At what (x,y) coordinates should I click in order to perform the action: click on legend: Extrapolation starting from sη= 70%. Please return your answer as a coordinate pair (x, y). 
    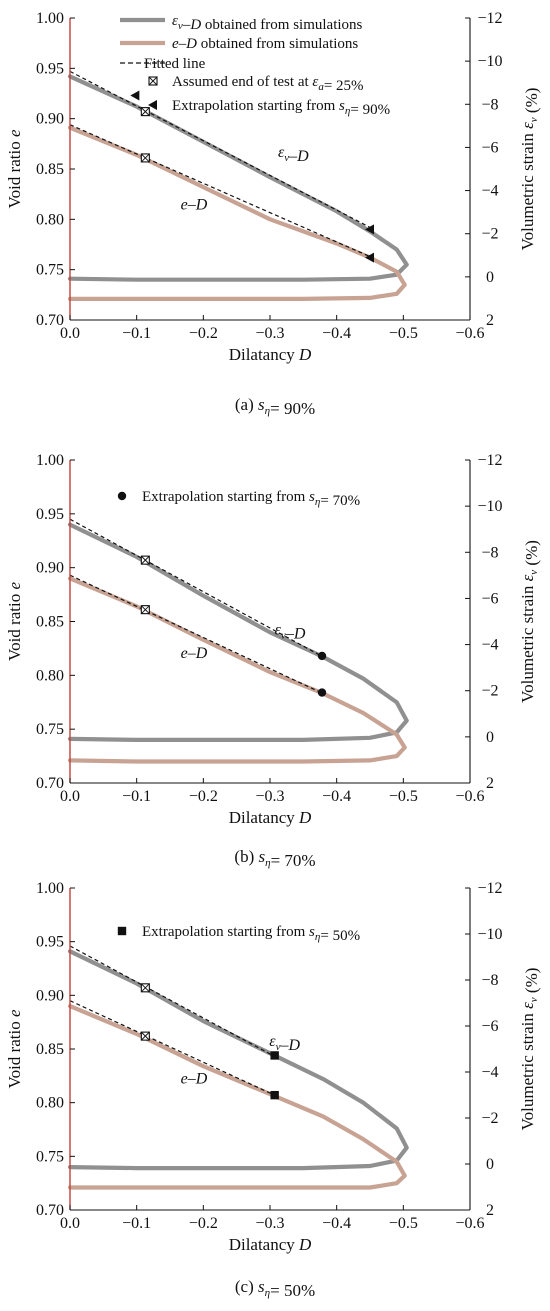
    Looking at the image, I should click on (238, 499).